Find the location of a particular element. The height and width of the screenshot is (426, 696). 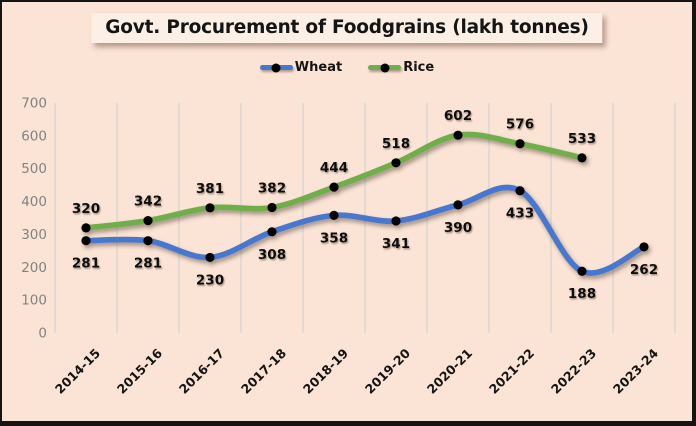

svg-text: 320 is located at coordinates (86, 209).